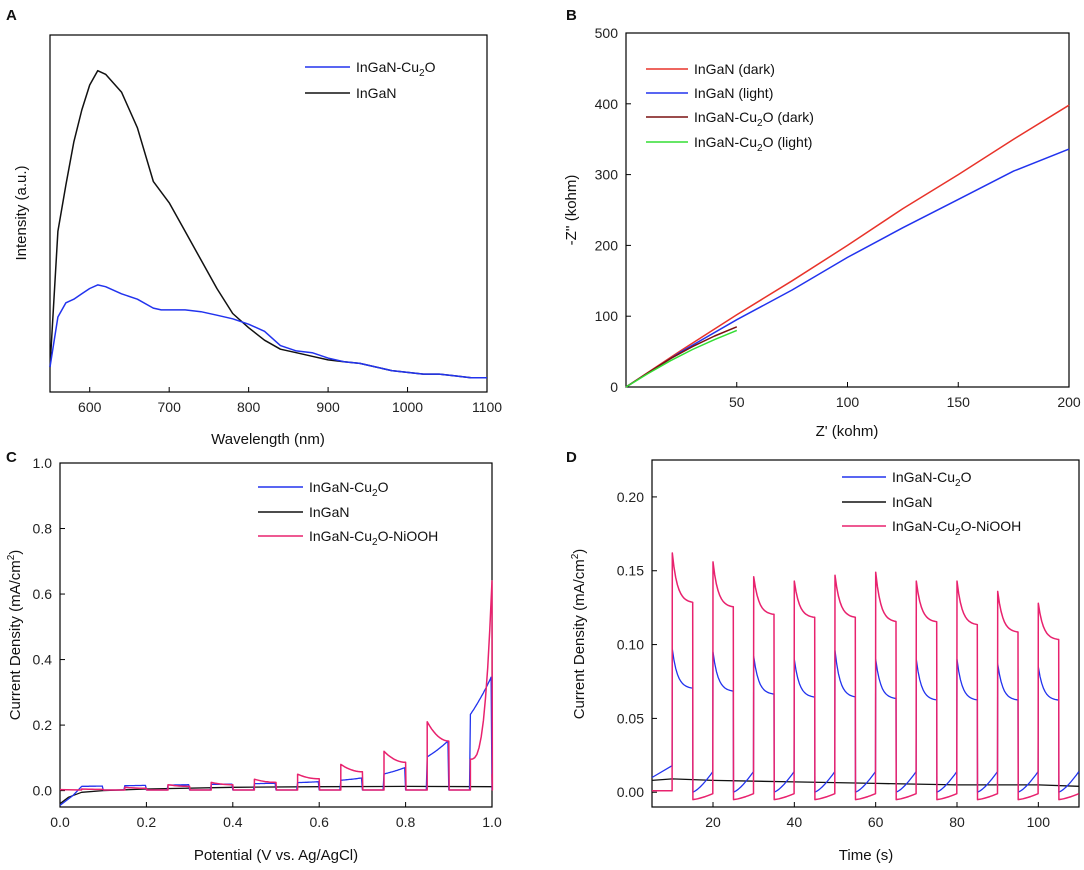 The image size is (1084, 870). What do you see at coordinates (932, 479) in the screenshot?
I see `legend-label-d-1: InGaN-Cu2O` at bounding box center [932, 479].